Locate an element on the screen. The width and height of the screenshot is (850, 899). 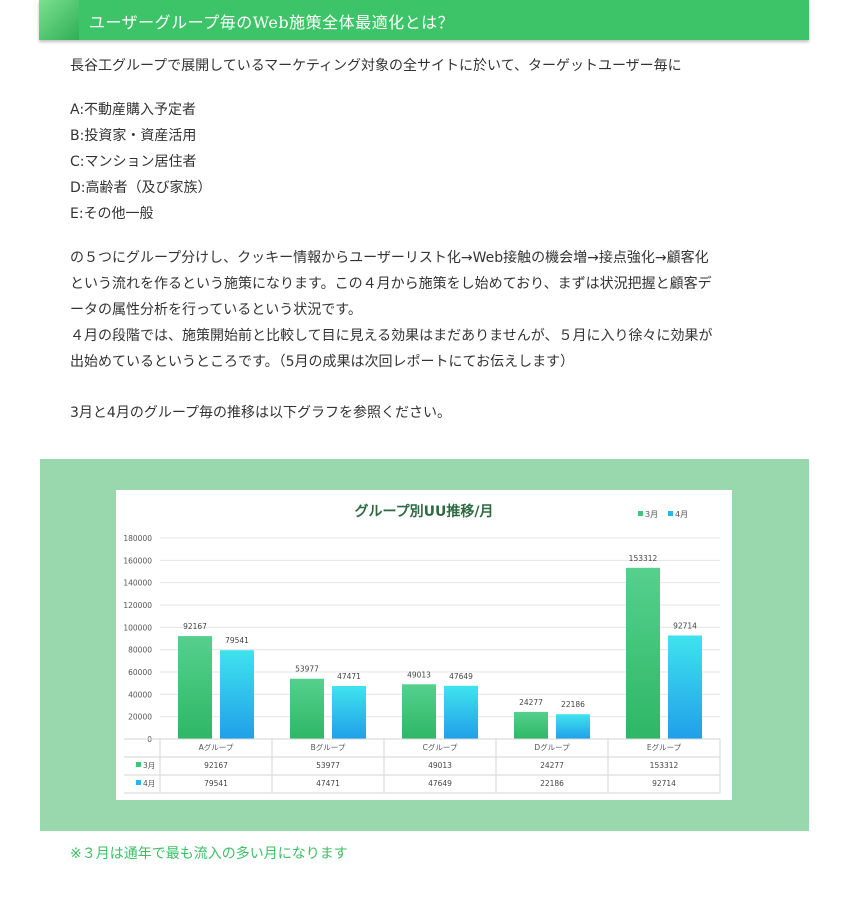
table-cell: 92714 is located at coordinates (664, 783).